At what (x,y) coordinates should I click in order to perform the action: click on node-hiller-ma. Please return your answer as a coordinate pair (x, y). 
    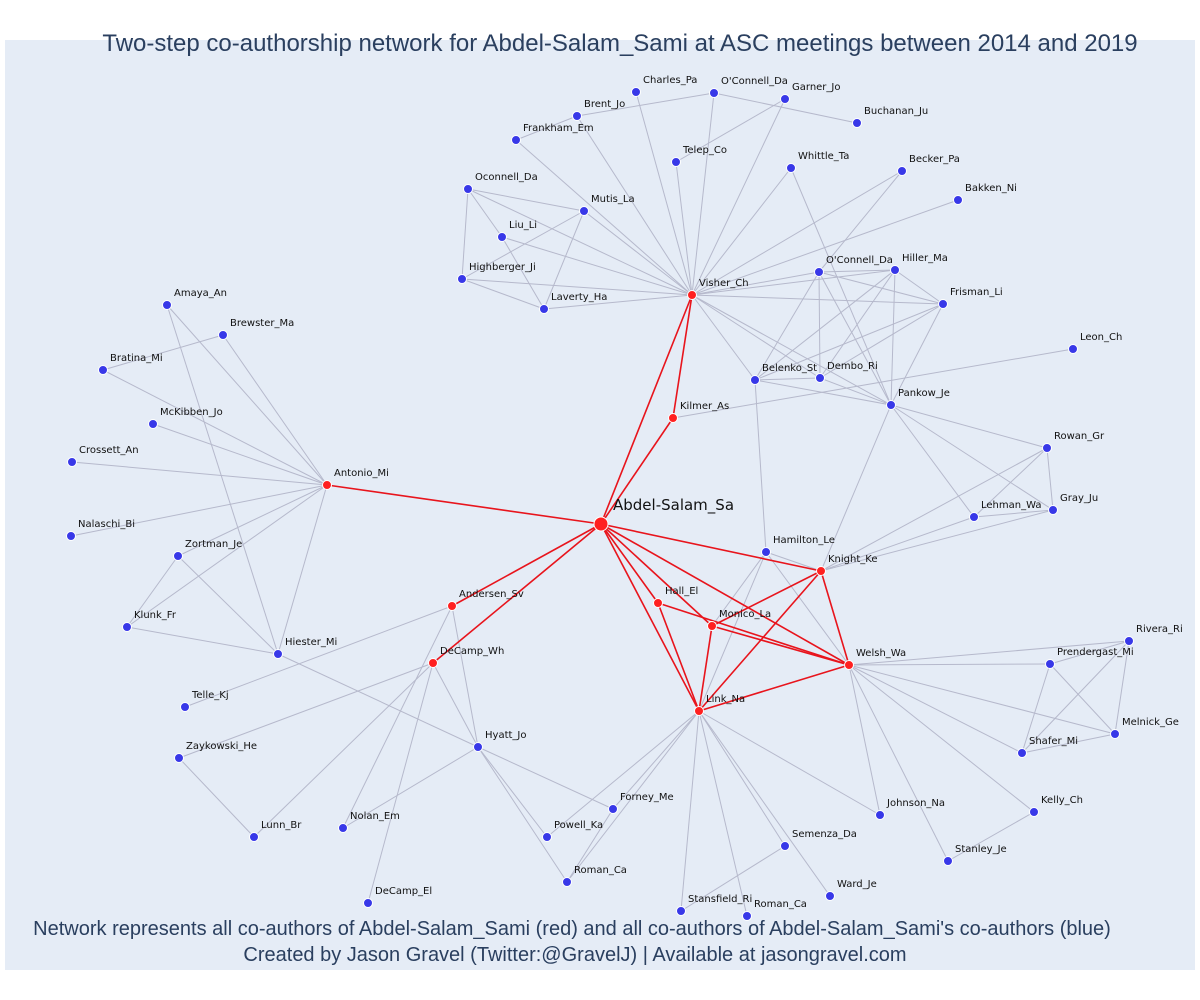
    Looking at the image, I should click on (895, 270).